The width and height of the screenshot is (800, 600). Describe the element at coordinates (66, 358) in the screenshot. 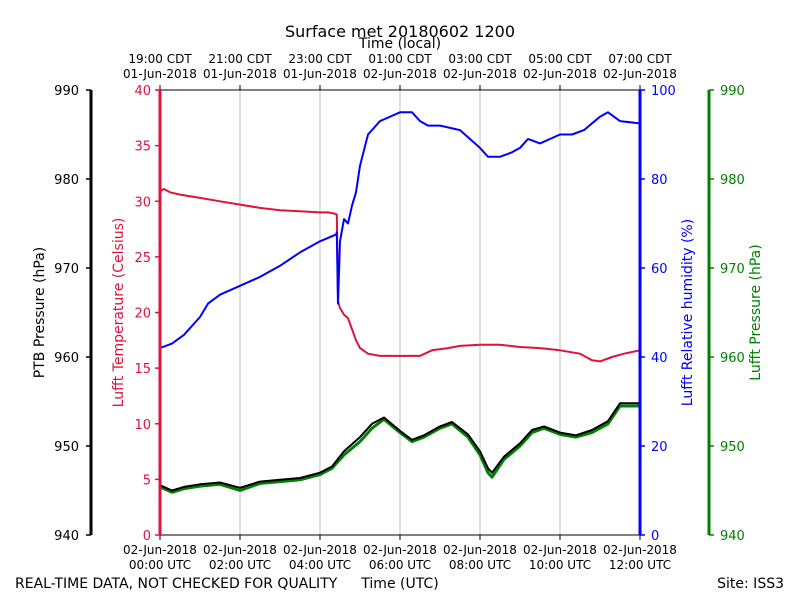

I see `axis-tick-label-ptb: 960` at that location.